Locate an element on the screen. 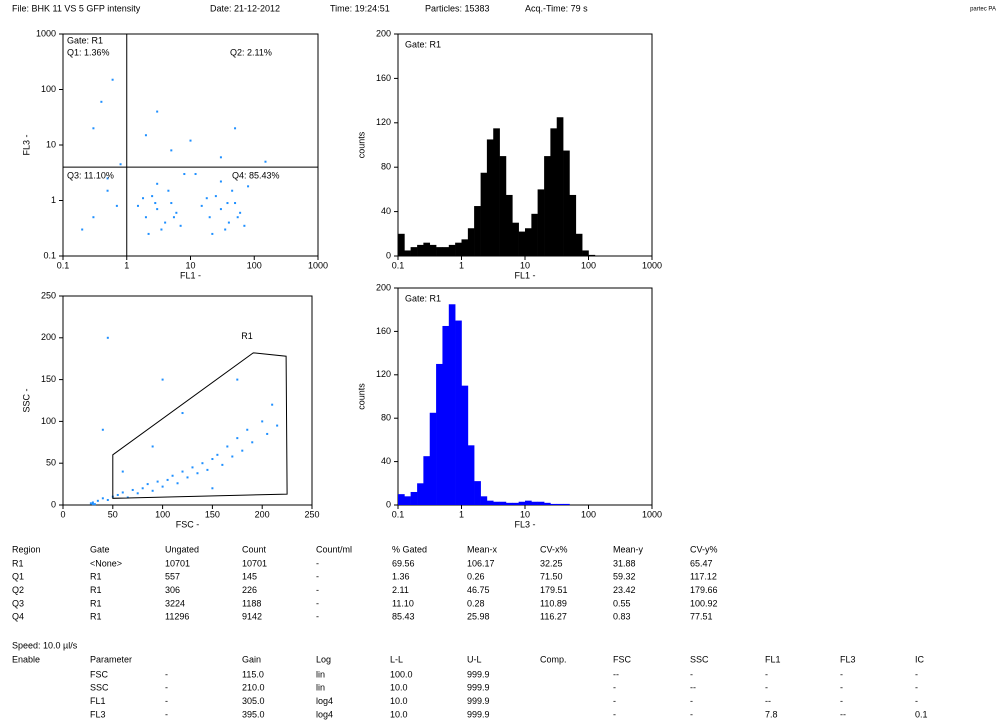 This screenshot has width=998, height=724. parameter-header: Parameter is located at coordinates (111, 659).